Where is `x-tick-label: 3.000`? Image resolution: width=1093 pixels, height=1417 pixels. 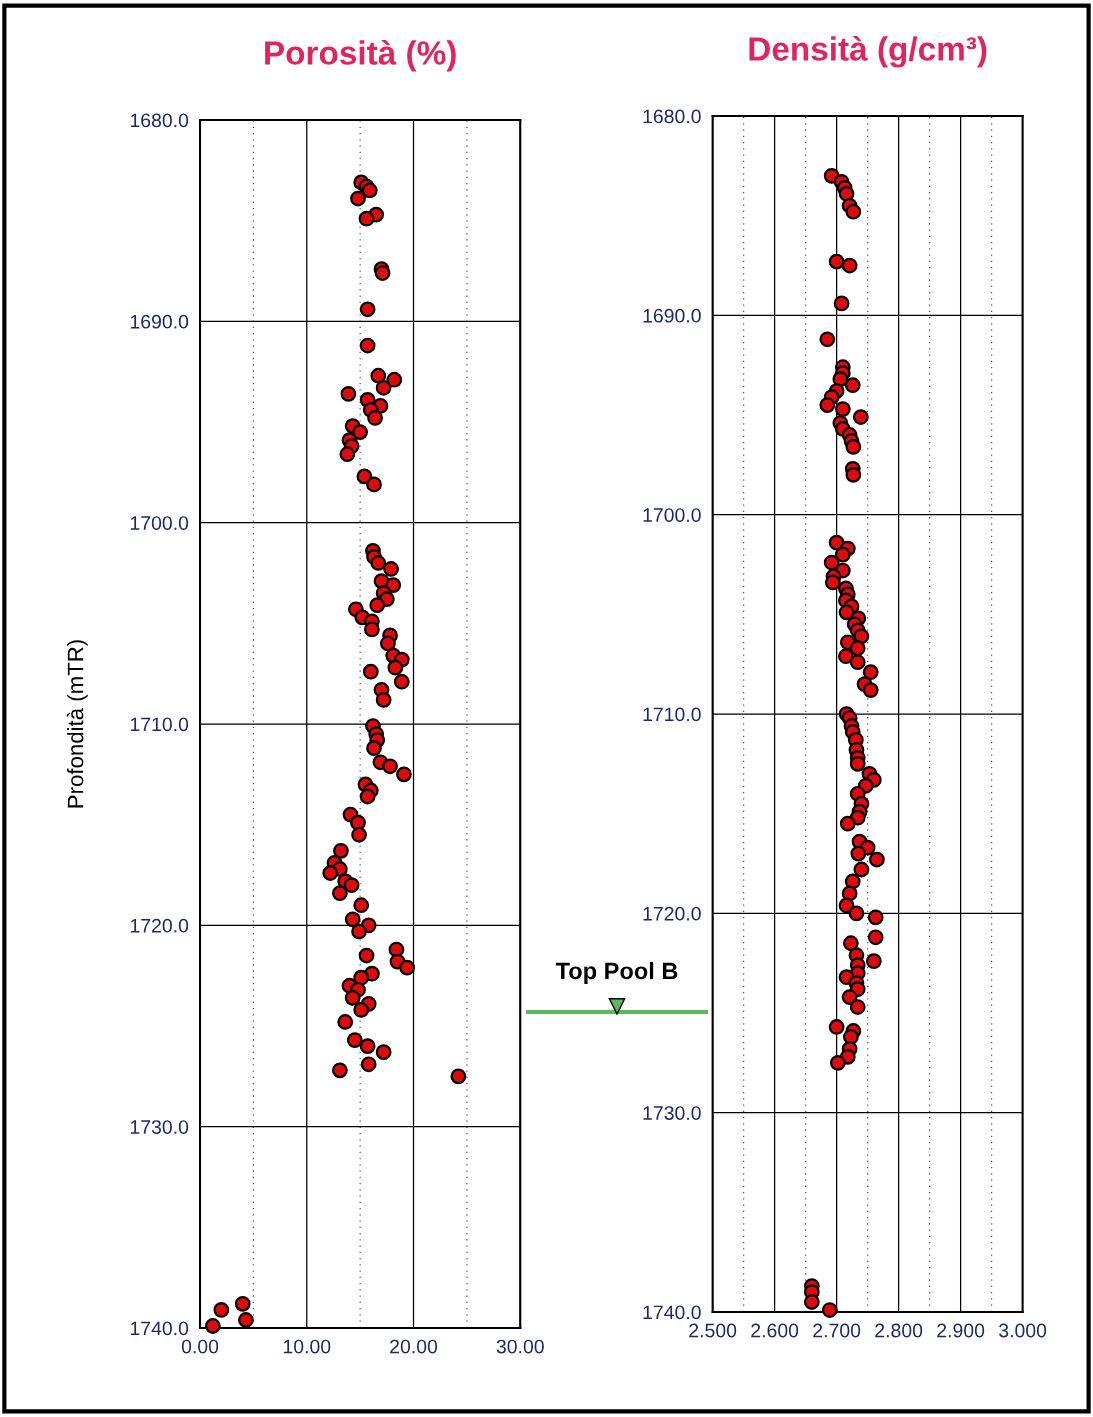 x-tick-label: 3.000 is located at coordinates (1023, 1330).